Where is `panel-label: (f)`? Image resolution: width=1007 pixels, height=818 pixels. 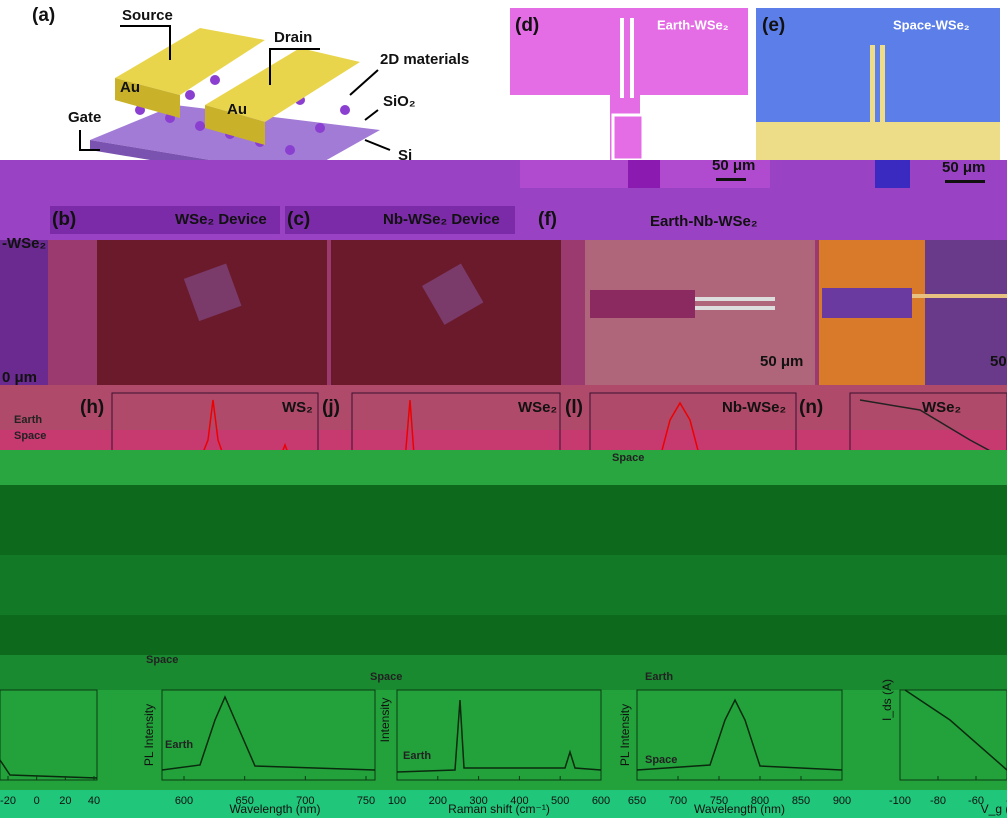
panel-label: (f) is located at coordinates (547, 219).